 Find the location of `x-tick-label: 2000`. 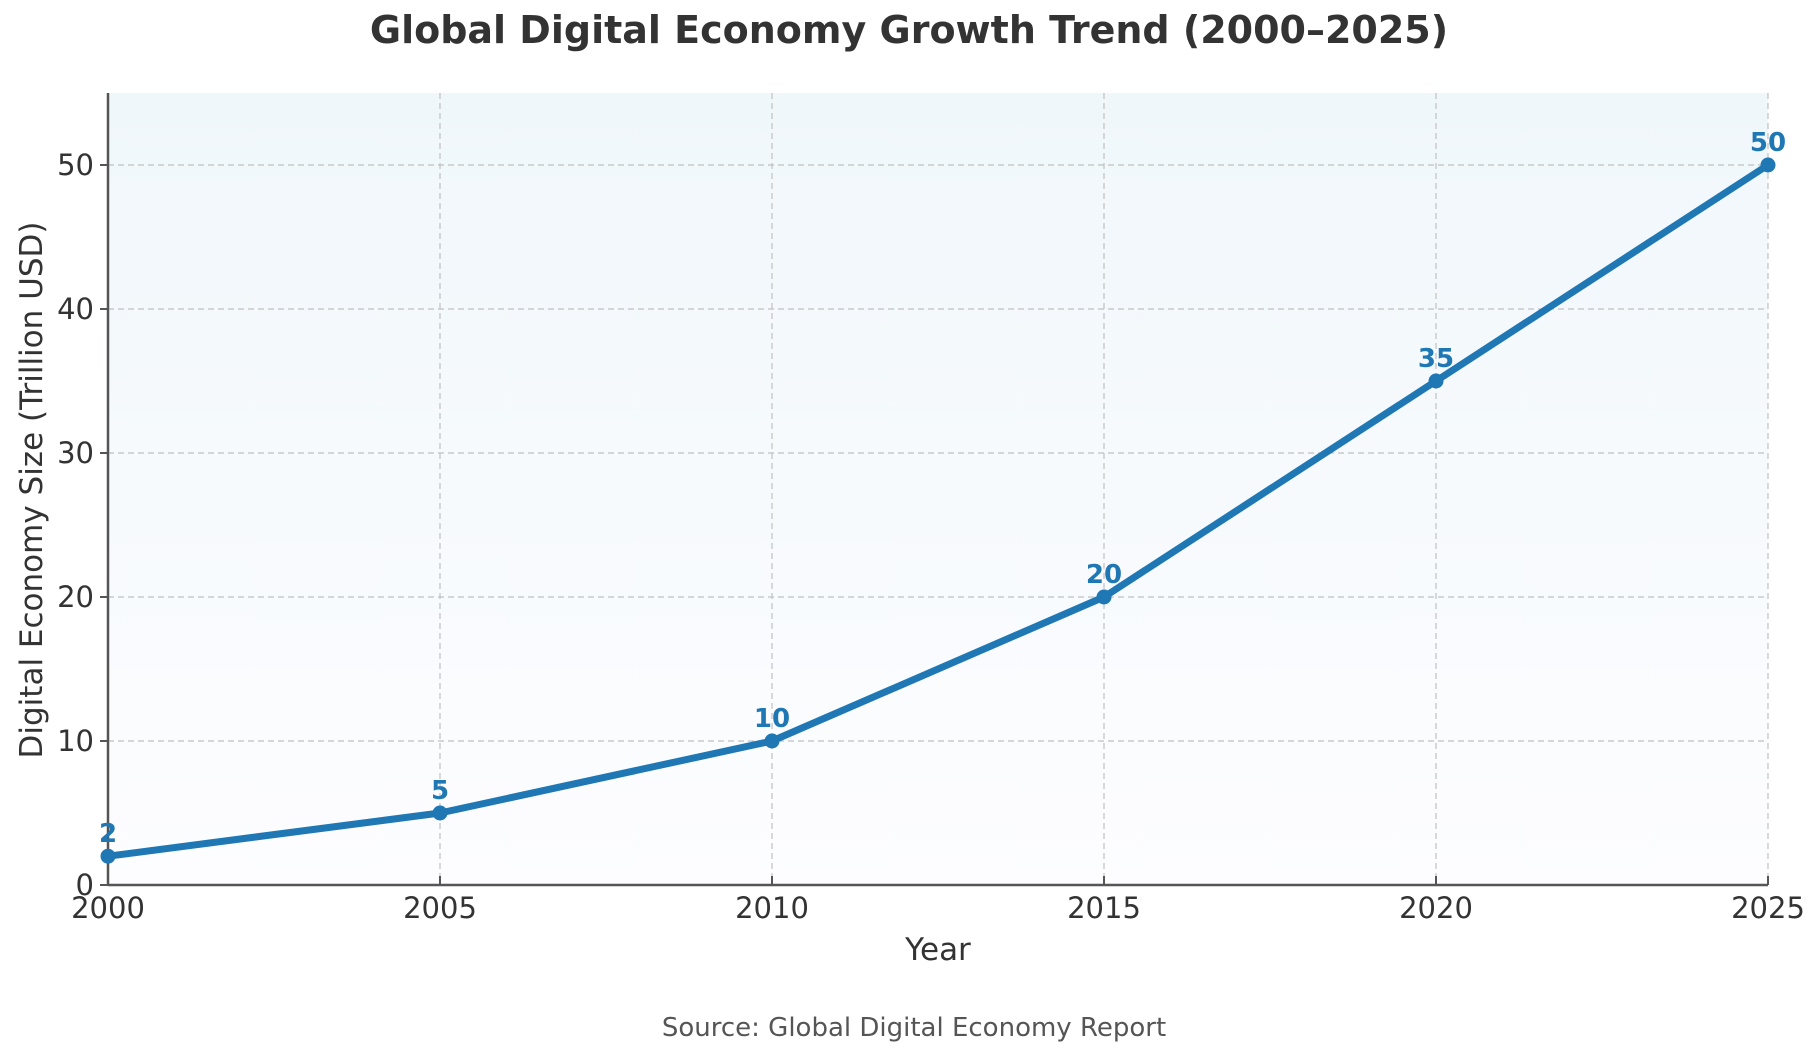

x-tick-label: 2000 is located at coordinates (108, 908).